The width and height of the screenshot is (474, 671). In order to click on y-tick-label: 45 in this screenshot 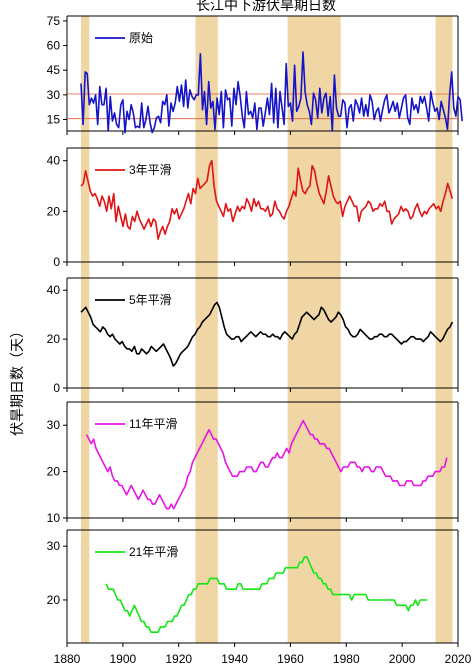, I will do `click(54, 70)`.